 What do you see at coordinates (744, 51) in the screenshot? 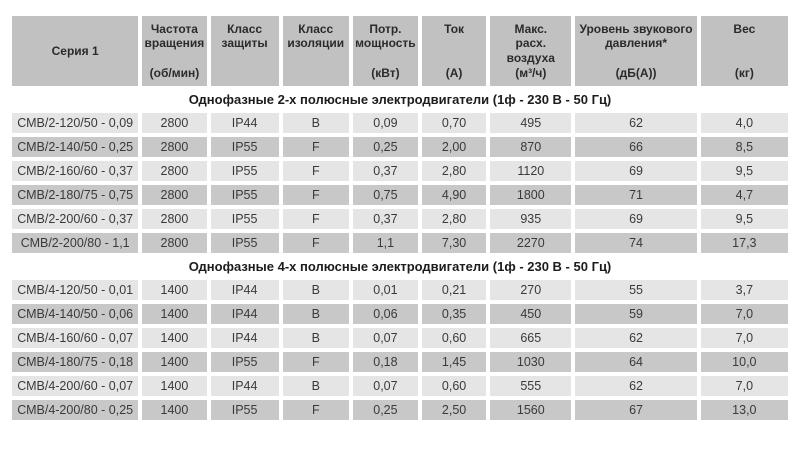
I see `column-header-weight: Вес (кг)` at bounding box center [744, 51].